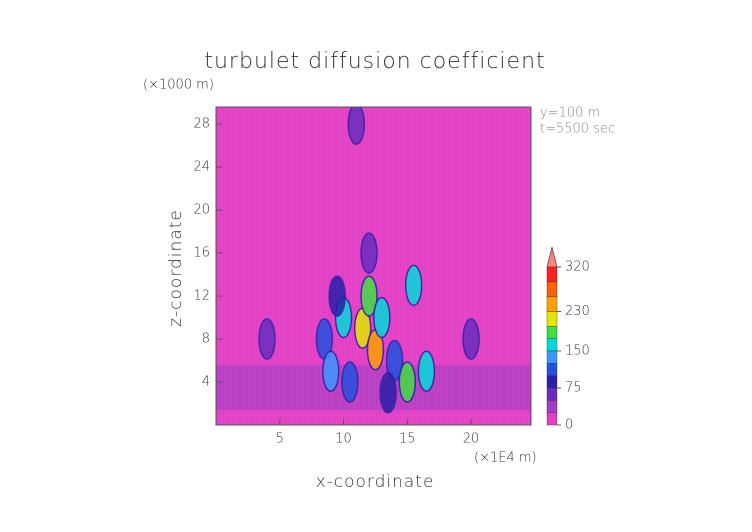 The width and height of the screenshot is (752, 532). Describe the element at coordinates (206, 382) in the screenshot. I see `y-tick-label: 4` at that location.